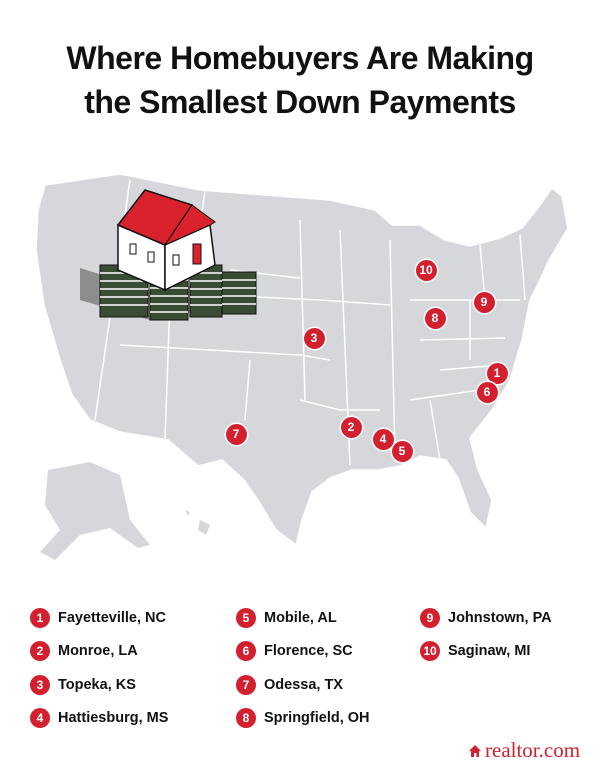 The width and height of the screenshot is (600, 778). Describe the element at coordinates (246, 685) in the screenshot. I see `legend-rank-badge: 7` at that location.